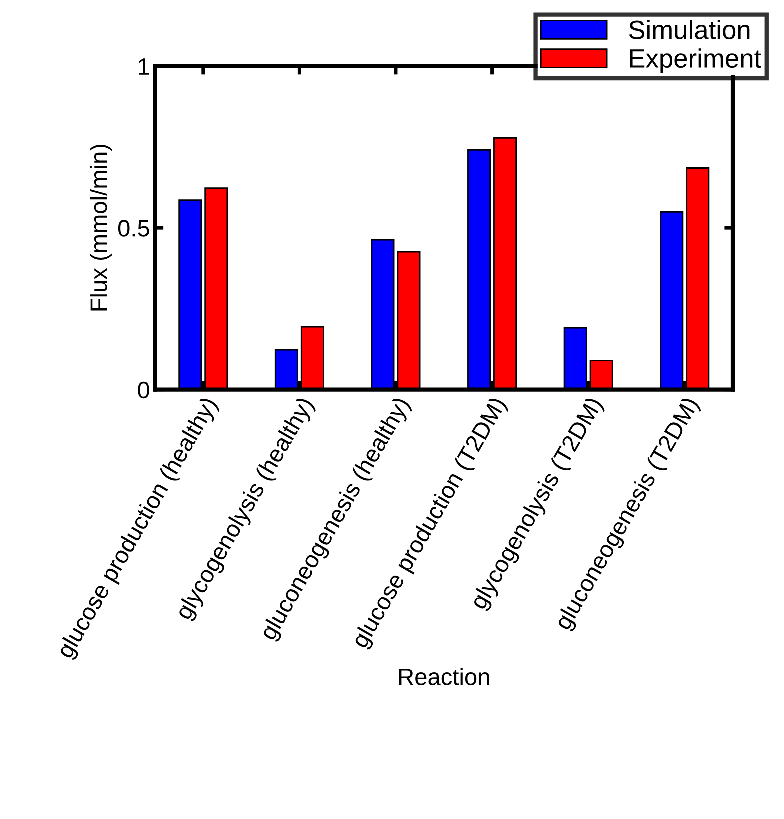  I want to click on y-tick-label: 0.5, so click(134, 228).